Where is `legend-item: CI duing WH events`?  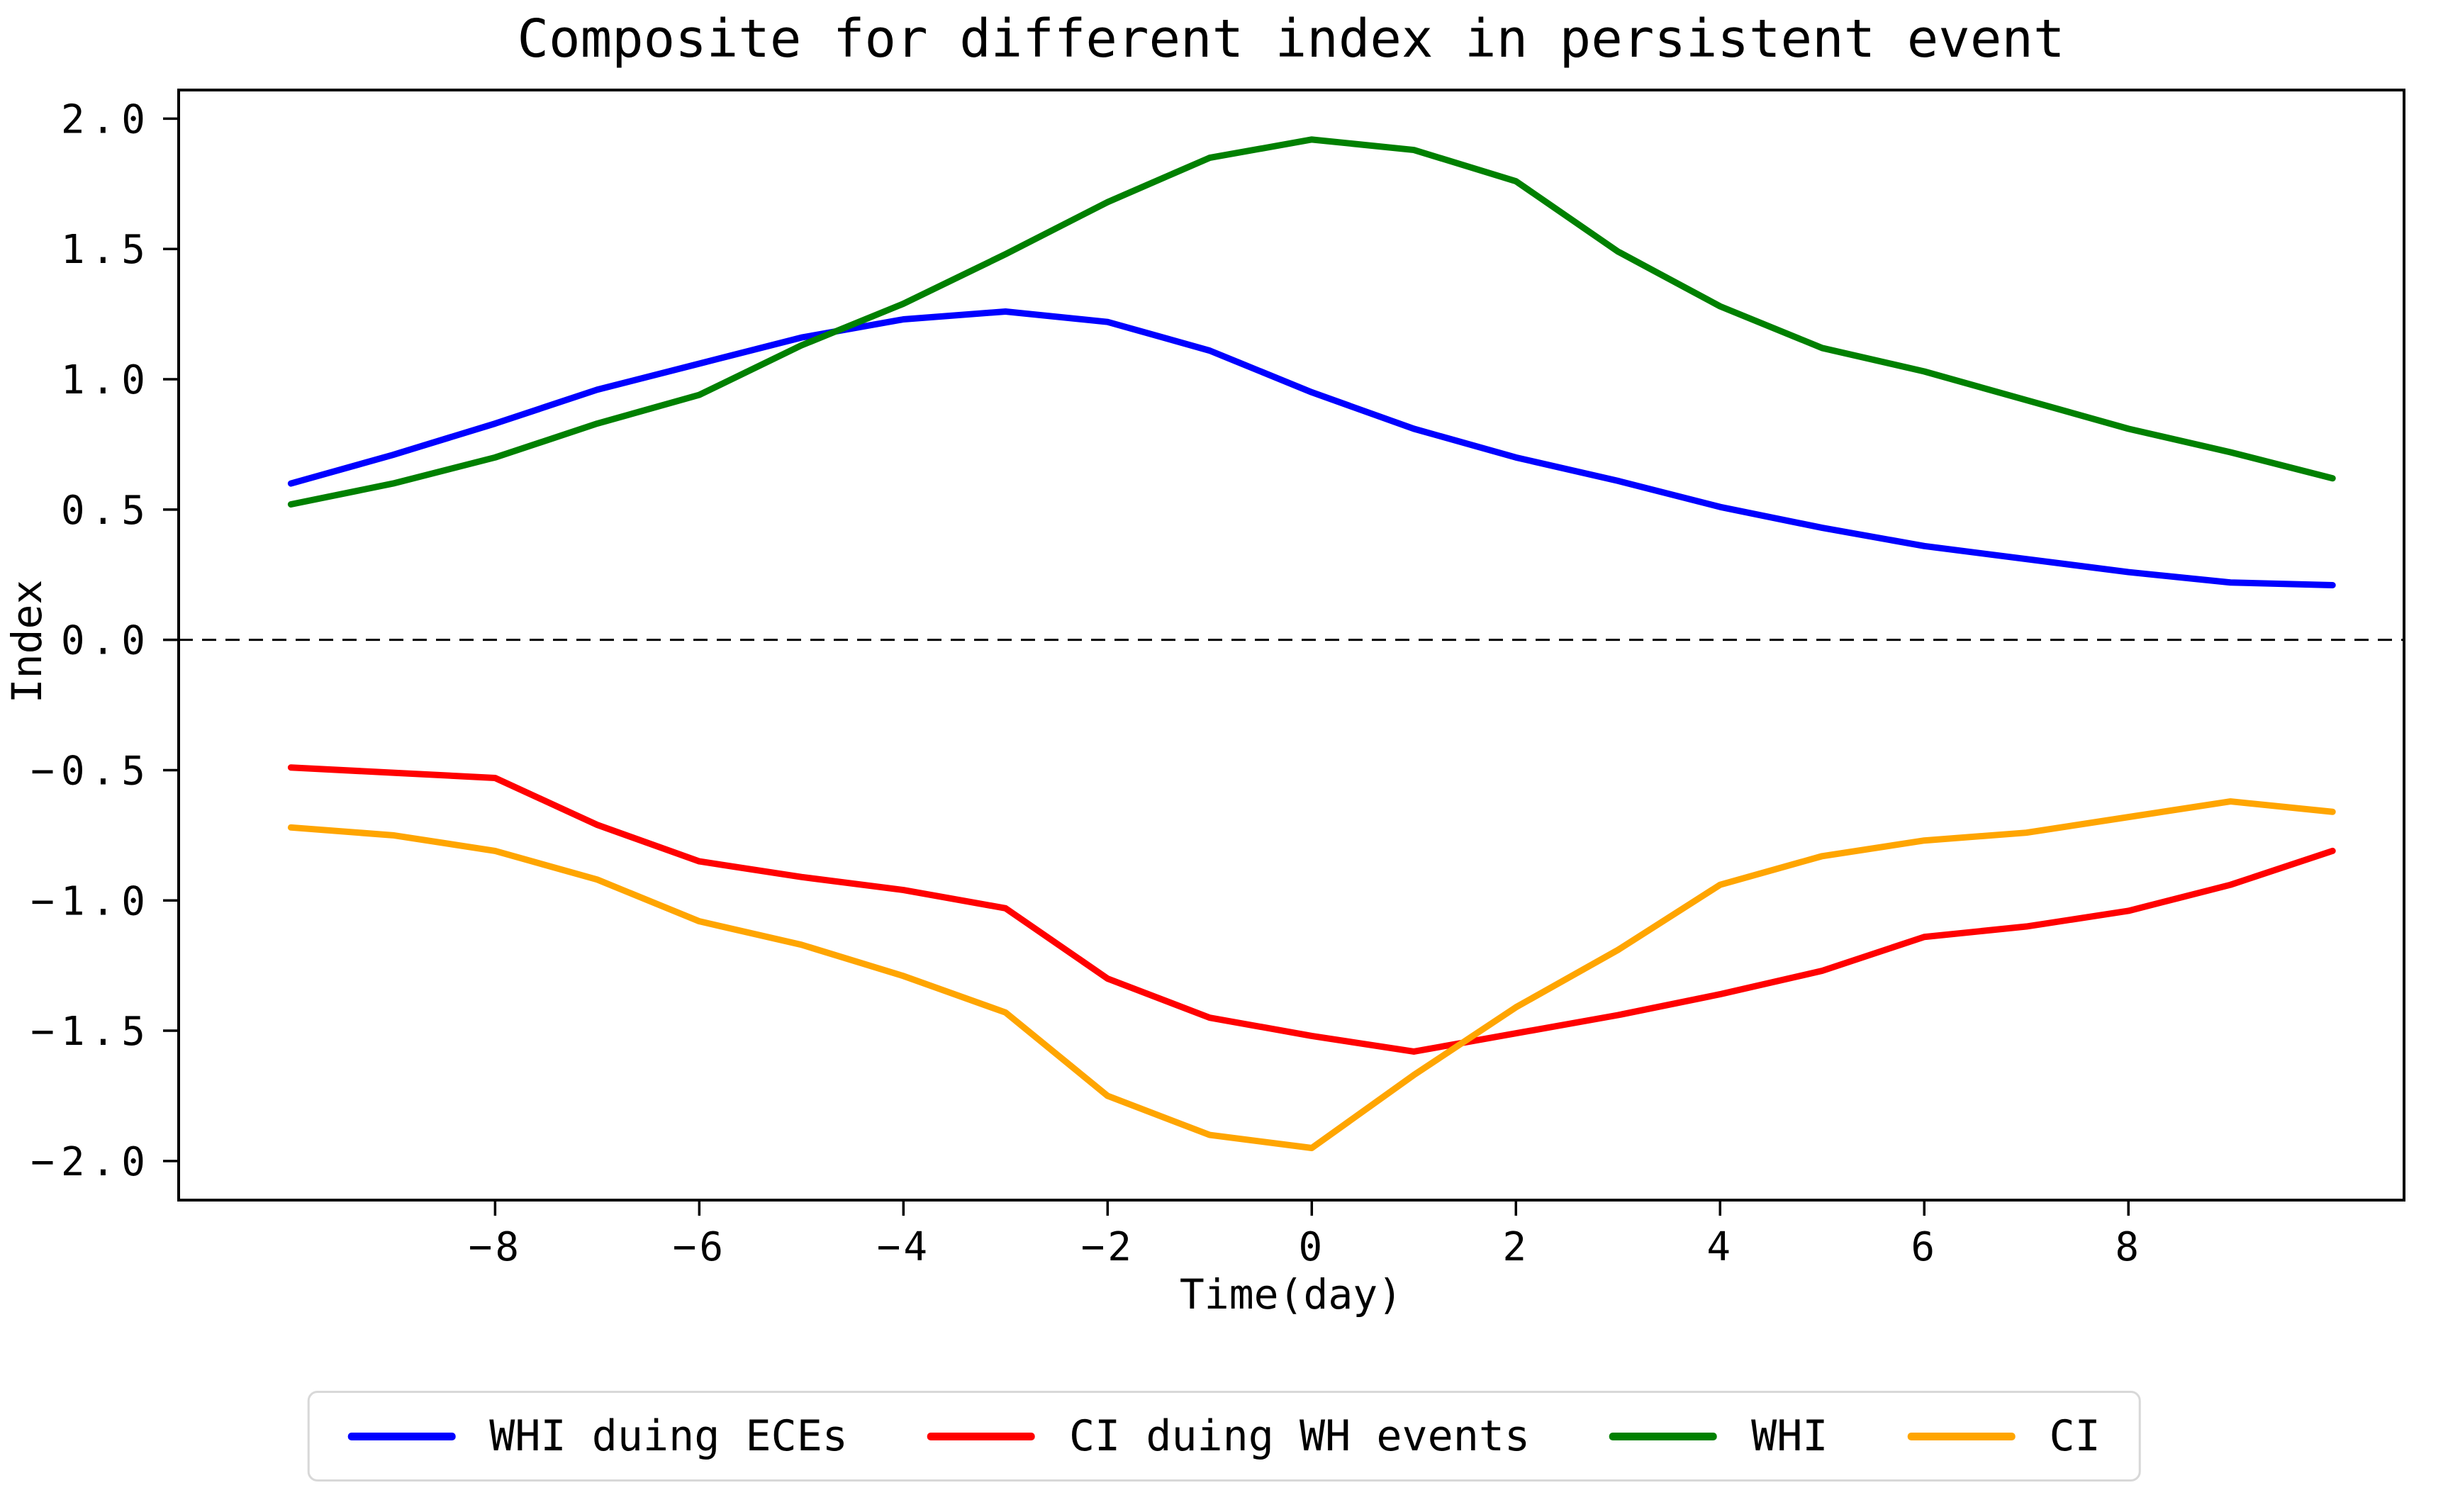
legend-item: CI duing WH events is located at coordinates (1228, 1436).